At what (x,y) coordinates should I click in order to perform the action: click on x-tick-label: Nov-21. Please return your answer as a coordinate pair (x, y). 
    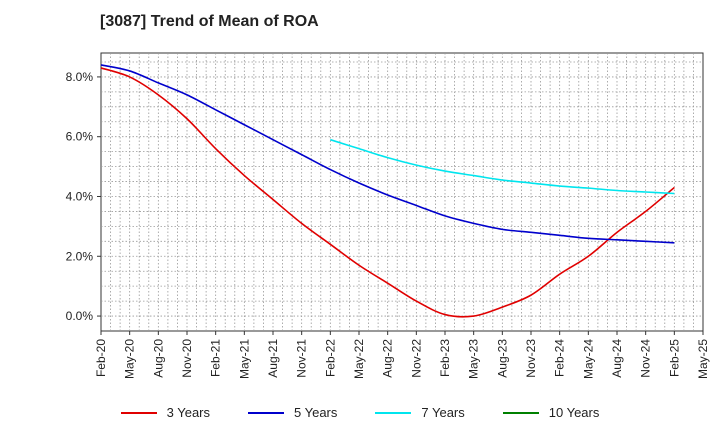
    Looking at the image, I should click on (302, 358).